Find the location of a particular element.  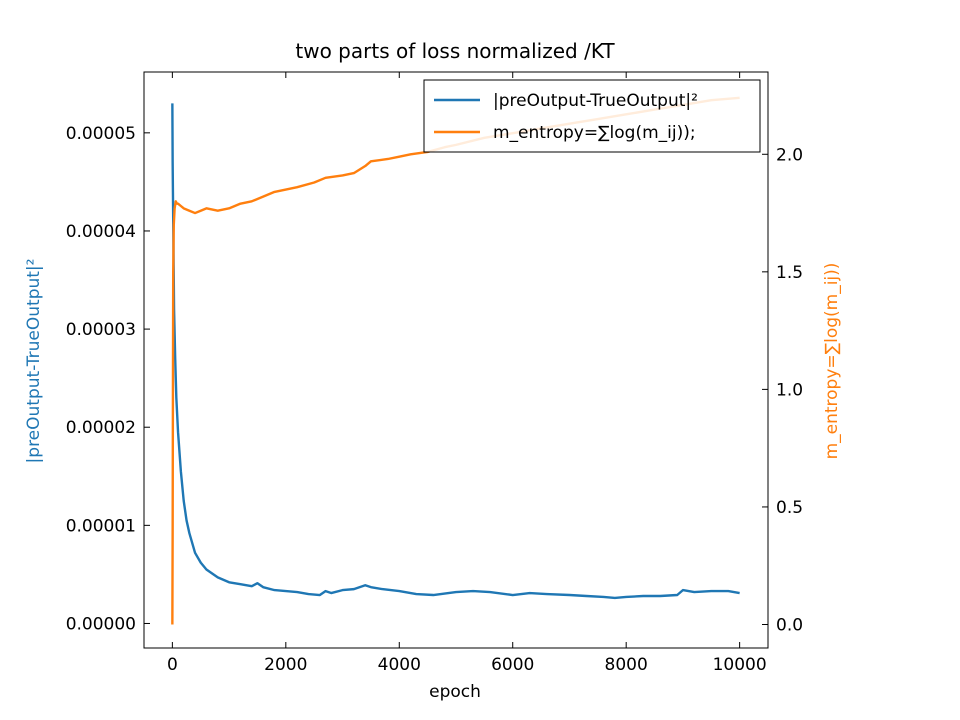

legend-label-left-series: |preOutput-TrueOutput|² is located at coordinates (595, 101).